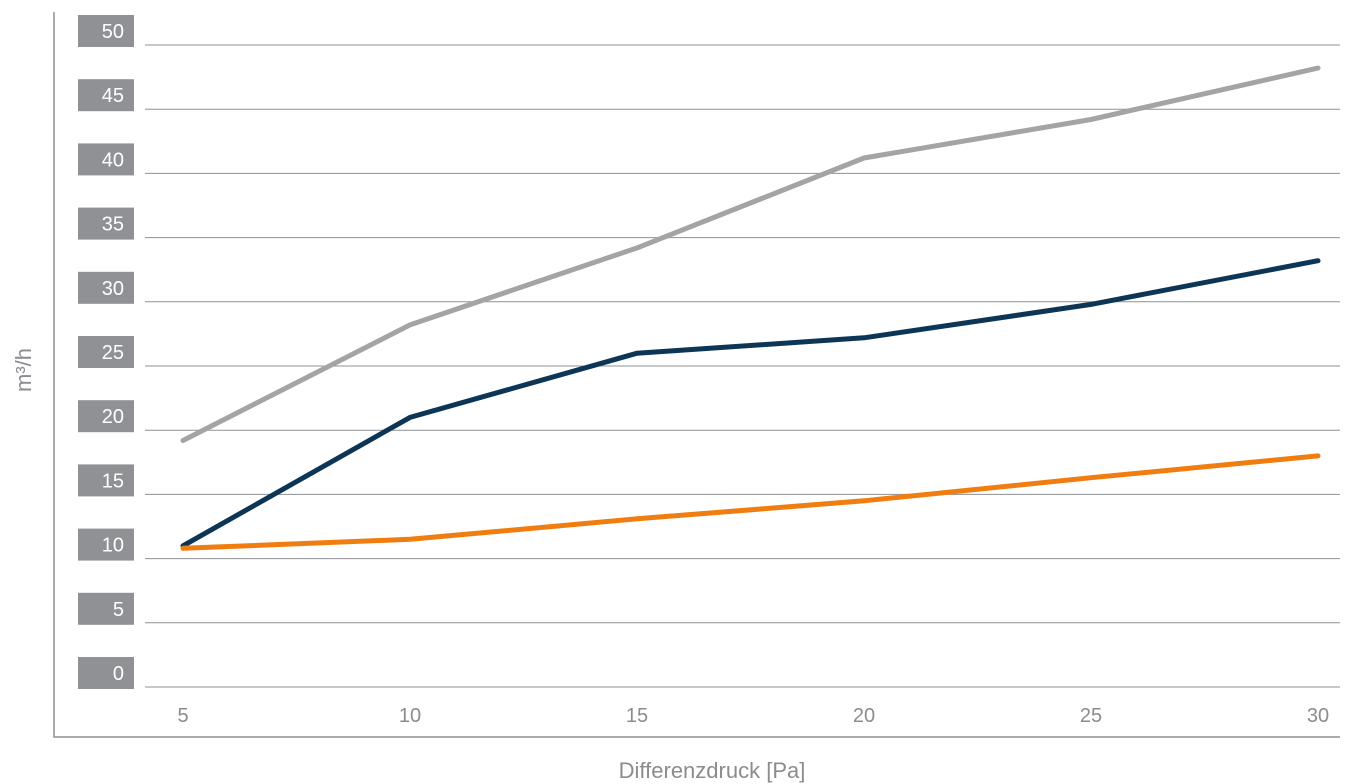  I want to click on x-tick-label: 25, so click(1091, 716).